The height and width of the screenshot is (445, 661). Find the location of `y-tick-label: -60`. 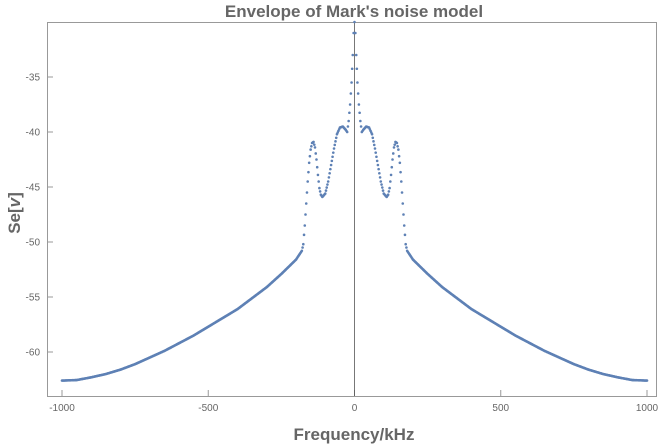

y-tick-label: -60 is located at coordinates (33, 353).